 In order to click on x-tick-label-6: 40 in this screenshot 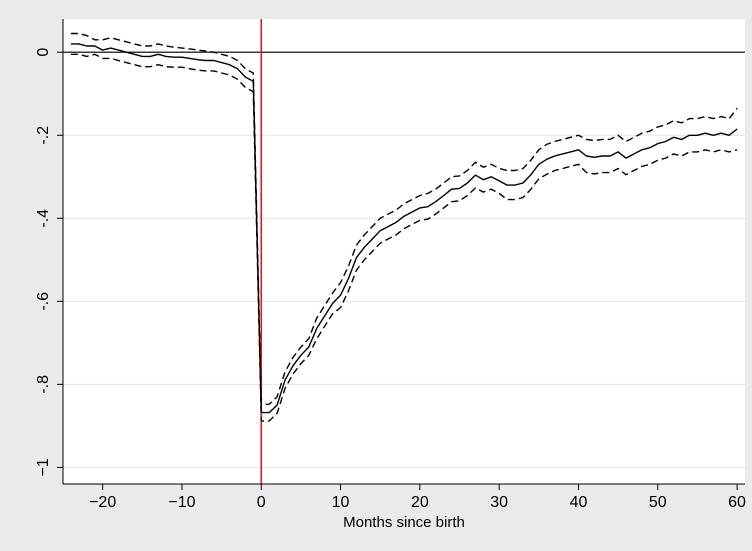, I will do `click(579, 502)`.